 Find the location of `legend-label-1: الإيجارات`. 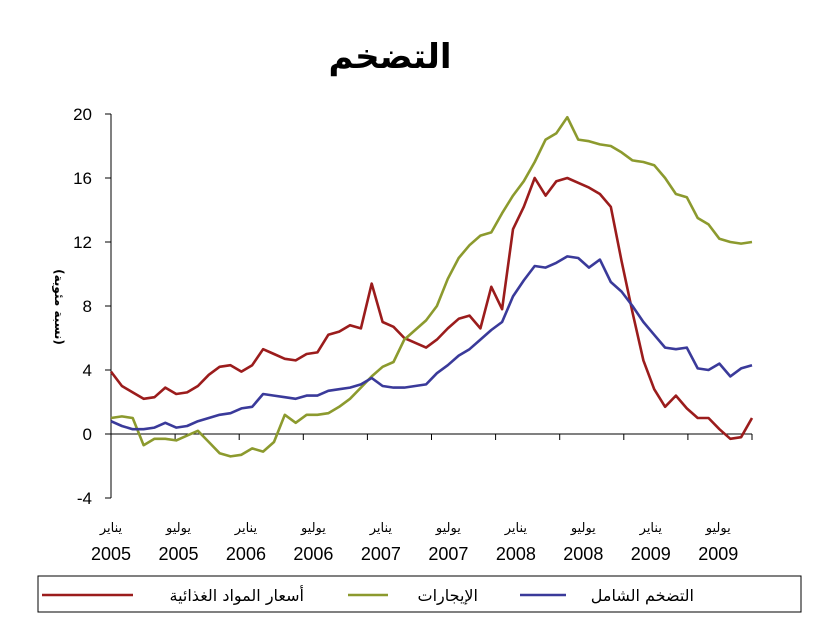

legend-label-1: الإيجارات is located at coordinates (448, 596).